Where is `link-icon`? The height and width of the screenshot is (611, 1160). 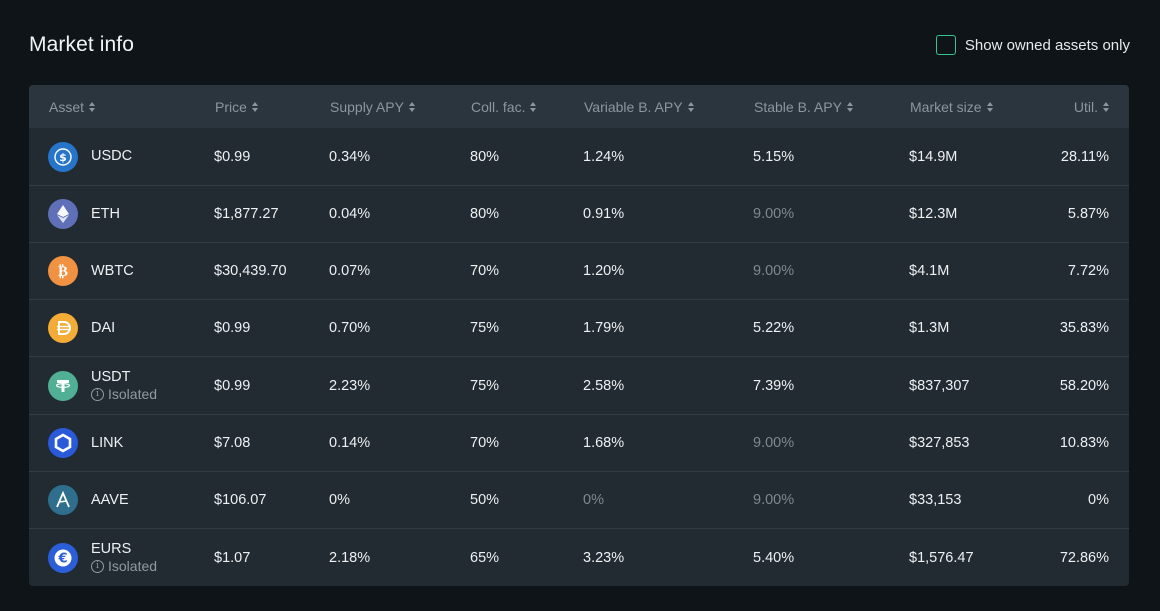 link-icon is located at coordinates (63, 443).